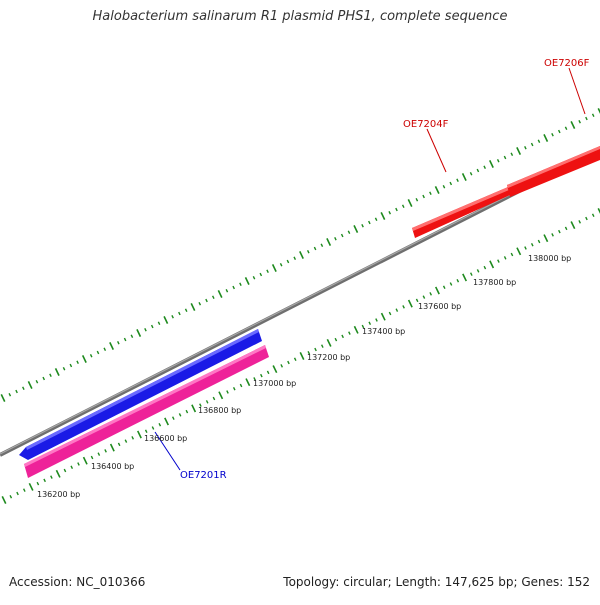  Describe the element at coordinates (58, 494) in the screenshot. I see `scale-label: 136200 bp` at that location.